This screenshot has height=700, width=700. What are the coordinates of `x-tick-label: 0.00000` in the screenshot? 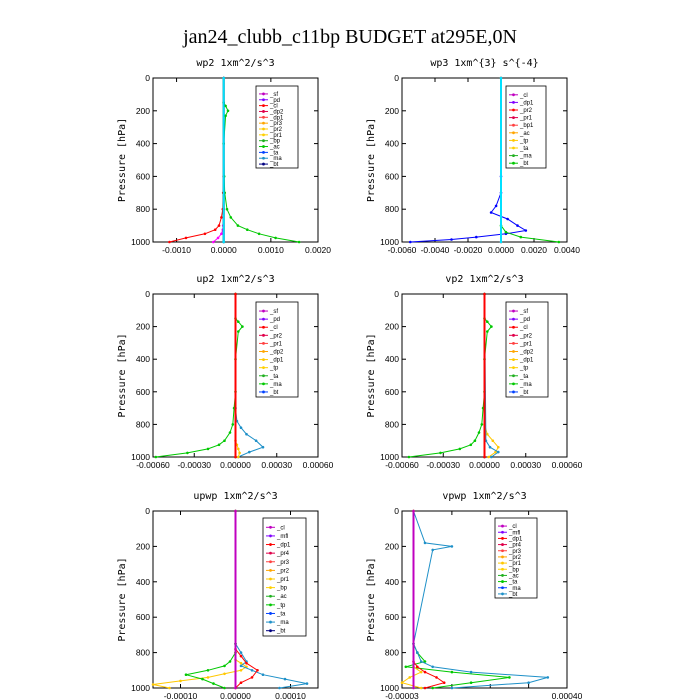 It's located at (235, 695).